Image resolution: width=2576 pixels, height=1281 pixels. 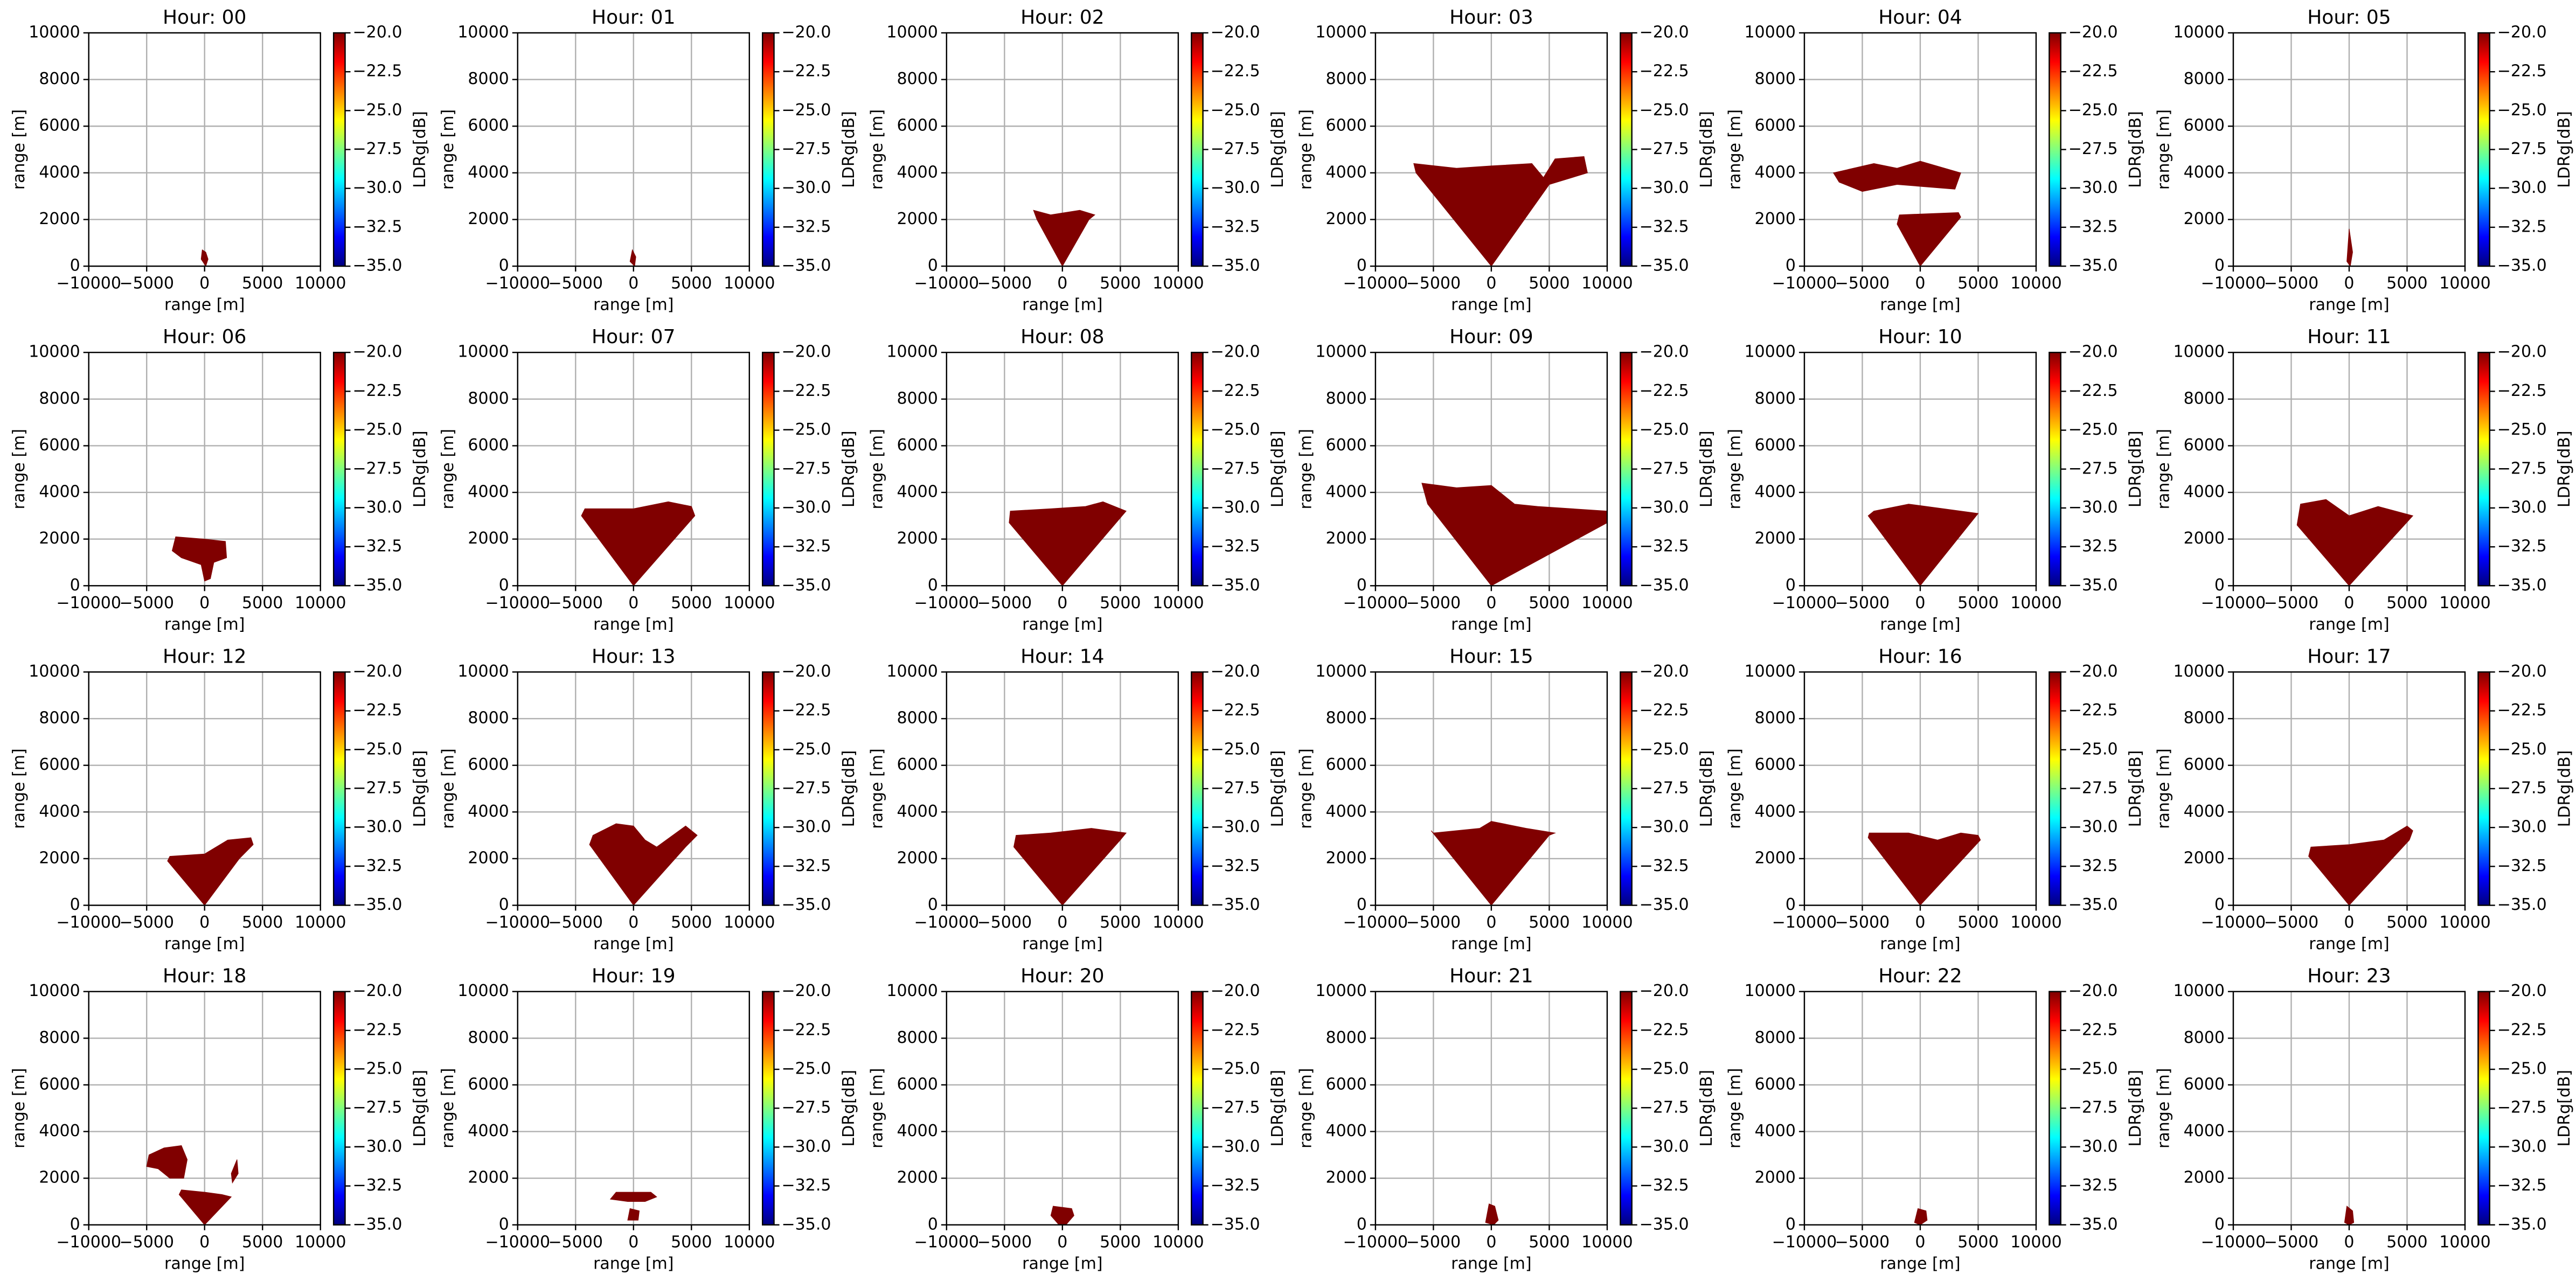 What do you see at coordinates (1920, 17) in the screenshot?
I see `chart-title: Hour: 04` at bounding box center [1920, 17].